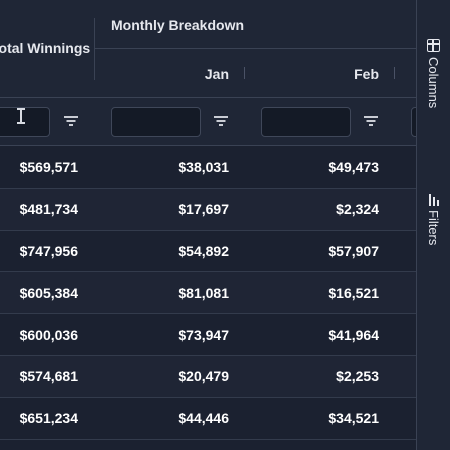 This screenshot has height=450, width=450. I want to click on table-row: $481,734 $17,697 $2,324, so click(208, 209).